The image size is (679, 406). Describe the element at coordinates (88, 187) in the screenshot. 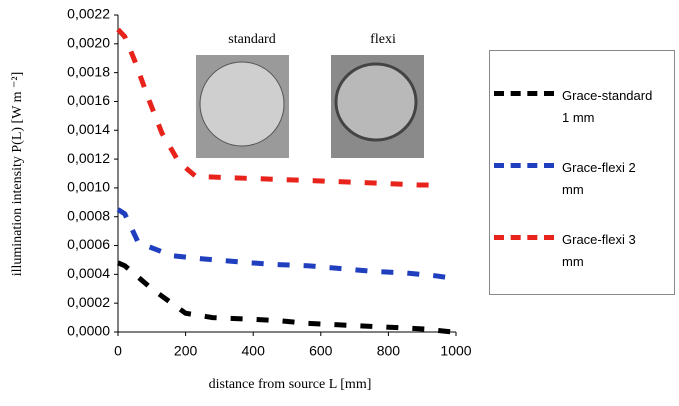

I see `y-tick-label: 0,0010` at that location.